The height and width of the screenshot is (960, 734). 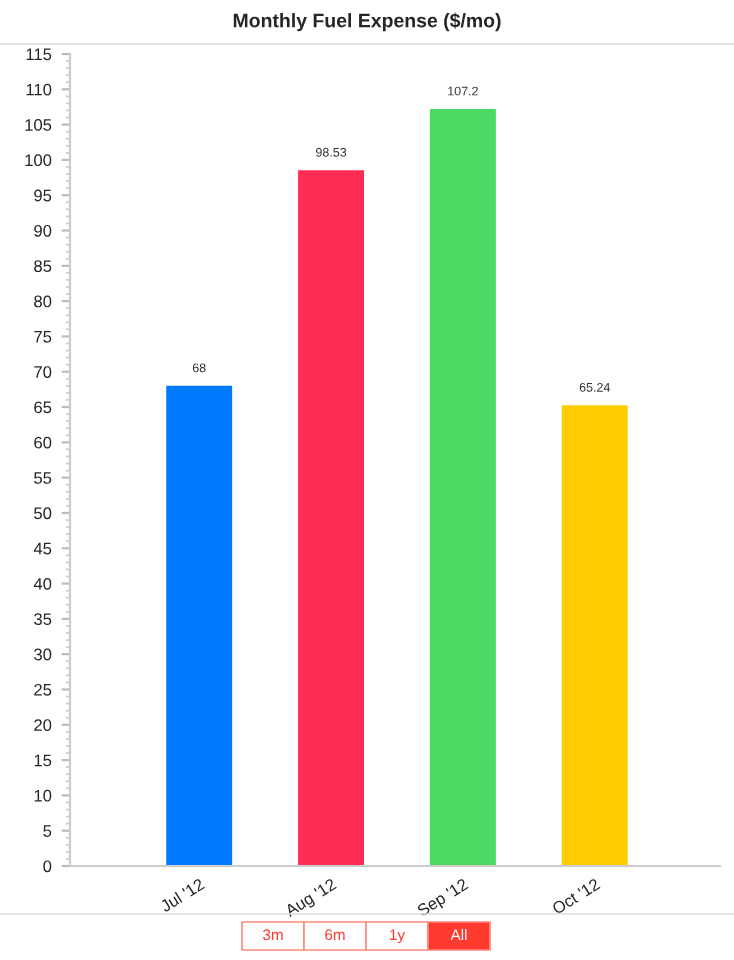 What do you see at coordinates (182, 895) in the screenshot?
I see `x-tick-label: Jul '12` at bounding box center [182, 895].